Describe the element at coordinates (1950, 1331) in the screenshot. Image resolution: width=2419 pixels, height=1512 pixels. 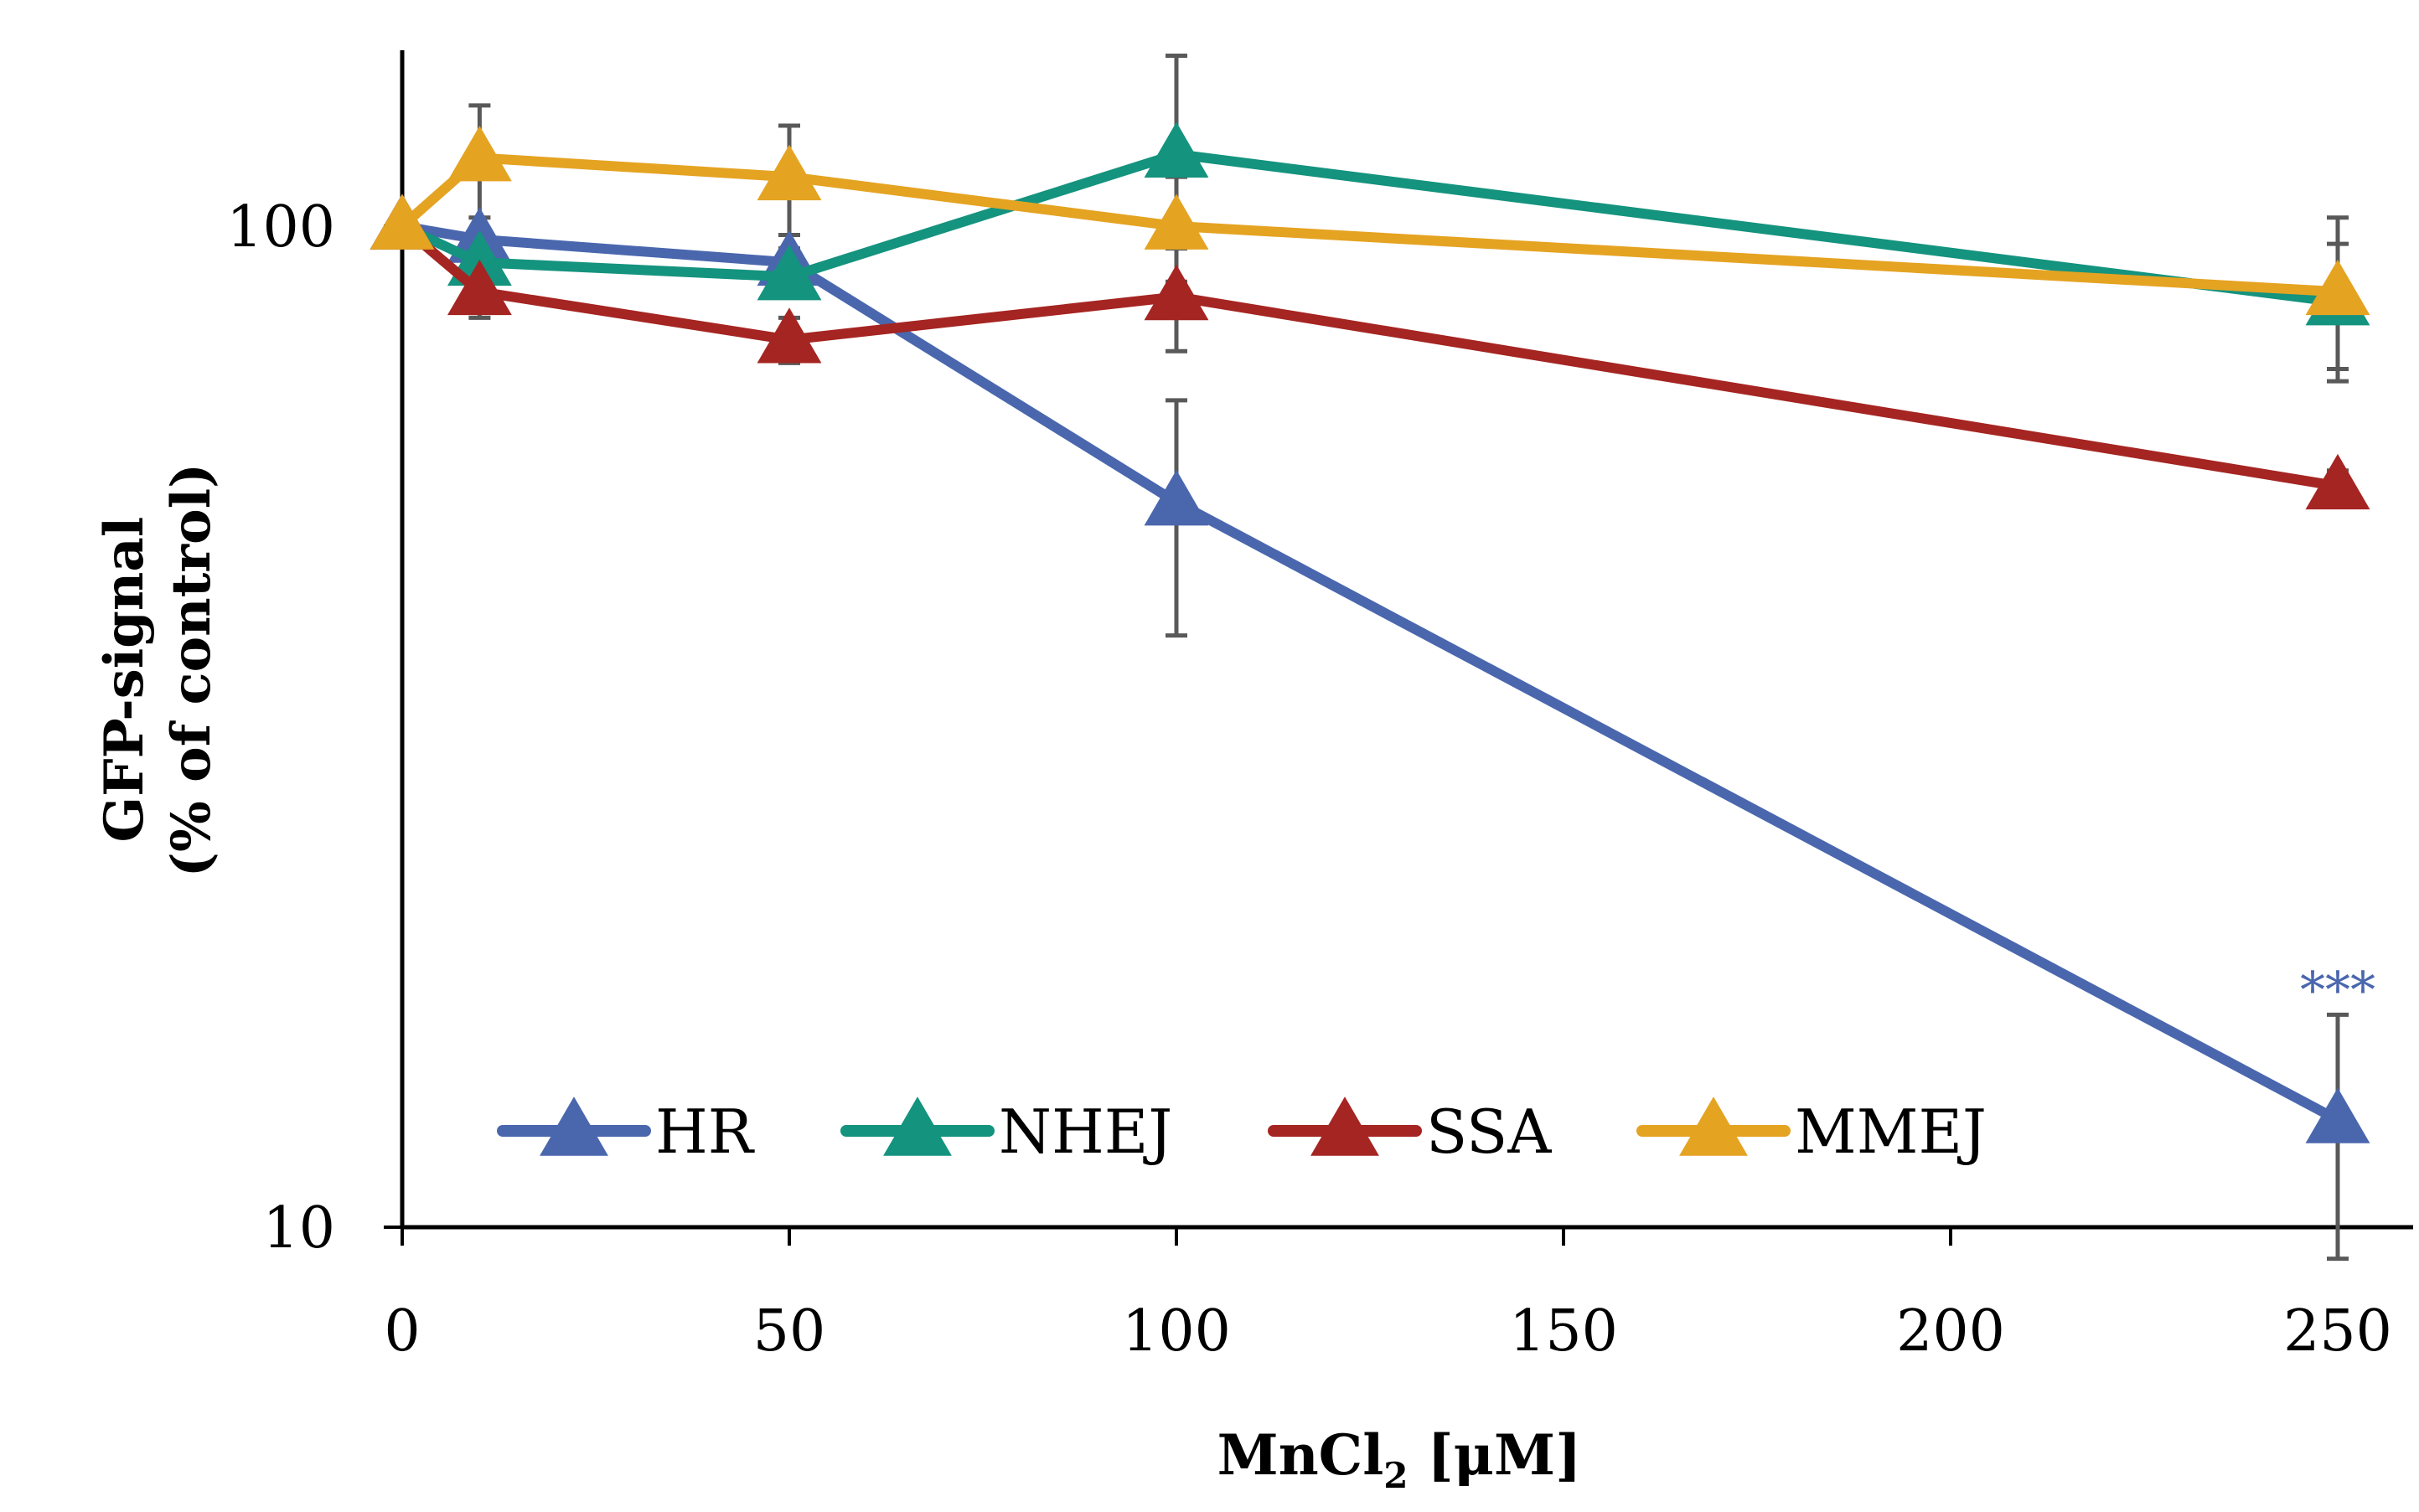
I see `x-tick-label: 200` at that location.